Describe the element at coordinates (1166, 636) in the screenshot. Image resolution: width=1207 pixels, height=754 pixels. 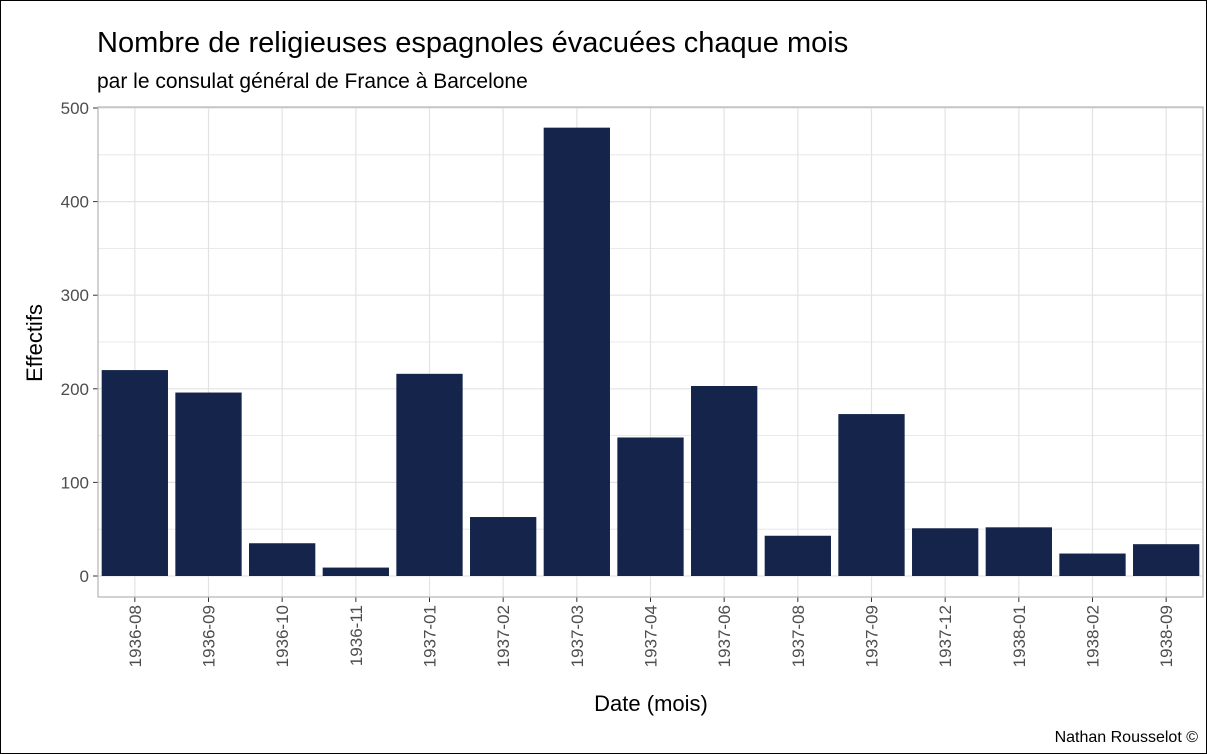
I see `x-tick-label: 1938-09` at that location.